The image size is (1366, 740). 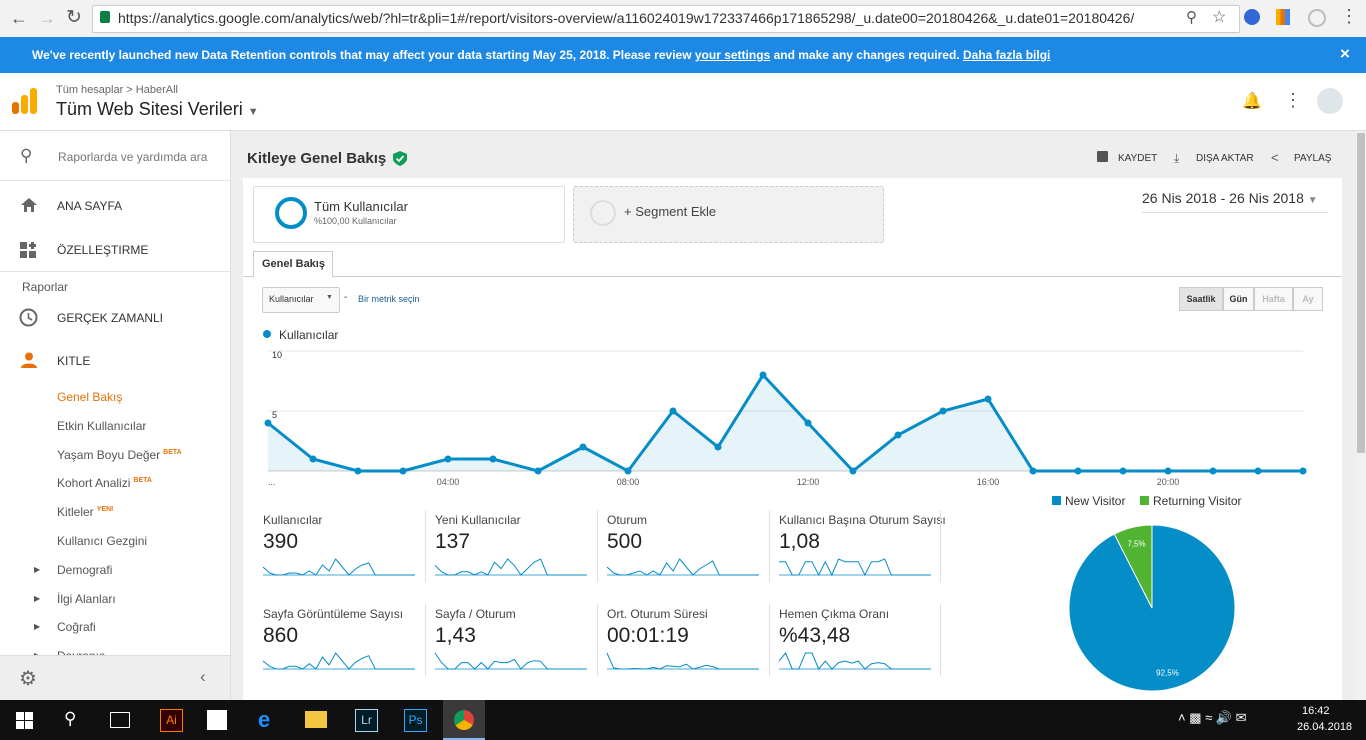 I want to click on nav-item: Genel Bakış, so click(x=90, y=397).